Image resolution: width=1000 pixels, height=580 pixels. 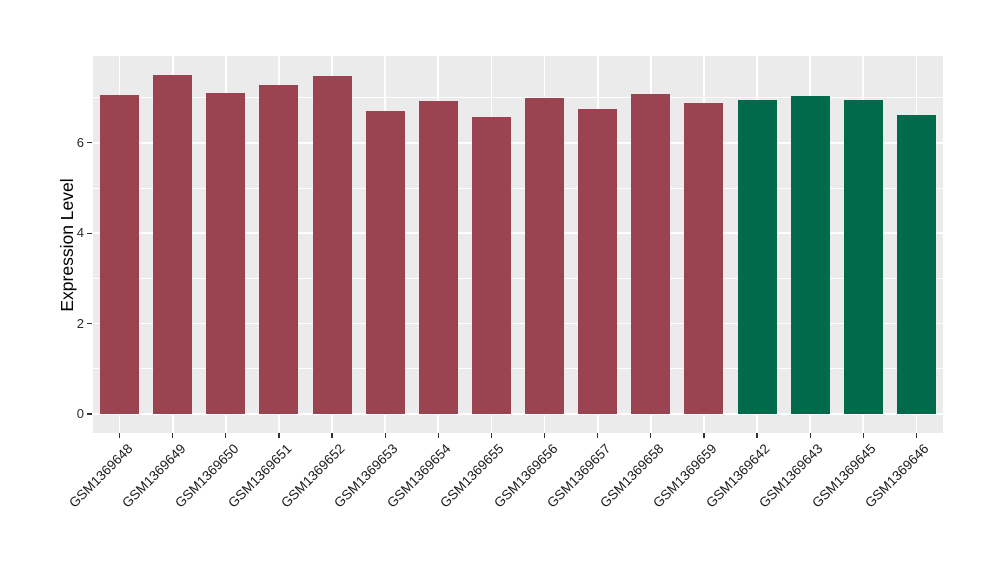 I want to click on y-tick-label-0: 0, so click(x=80, y=413).